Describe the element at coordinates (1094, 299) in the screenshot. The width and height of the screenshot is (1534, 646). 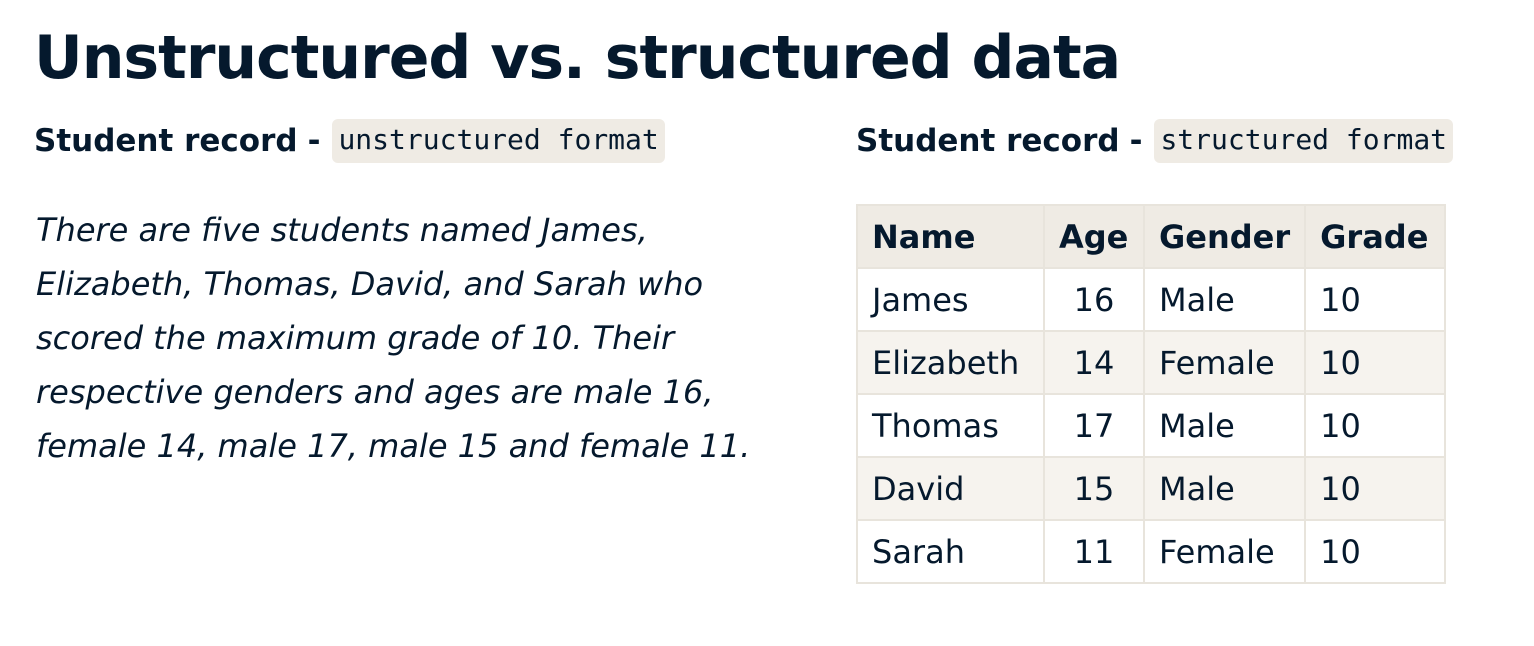
I see `cell-age: 16` at that location.